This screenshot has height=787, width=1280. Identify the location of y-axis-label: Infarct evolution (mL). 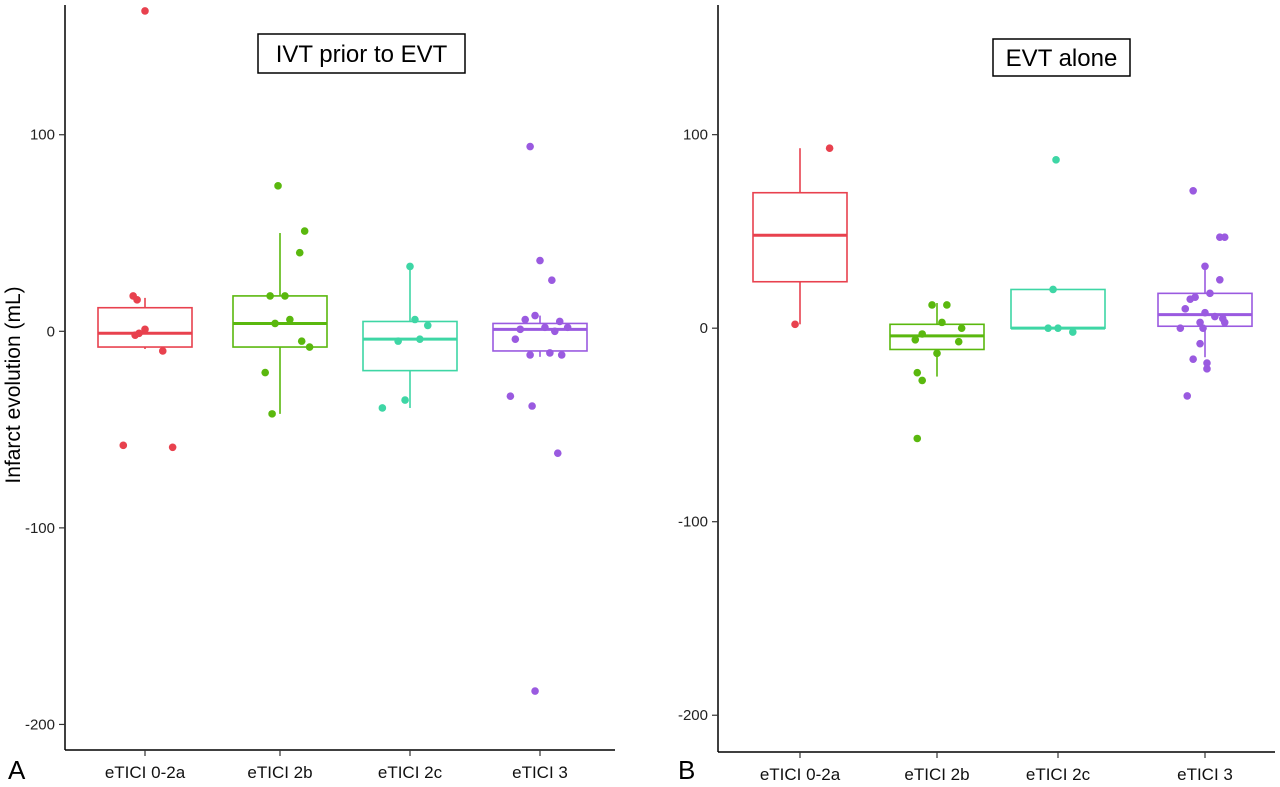
(13, 384).